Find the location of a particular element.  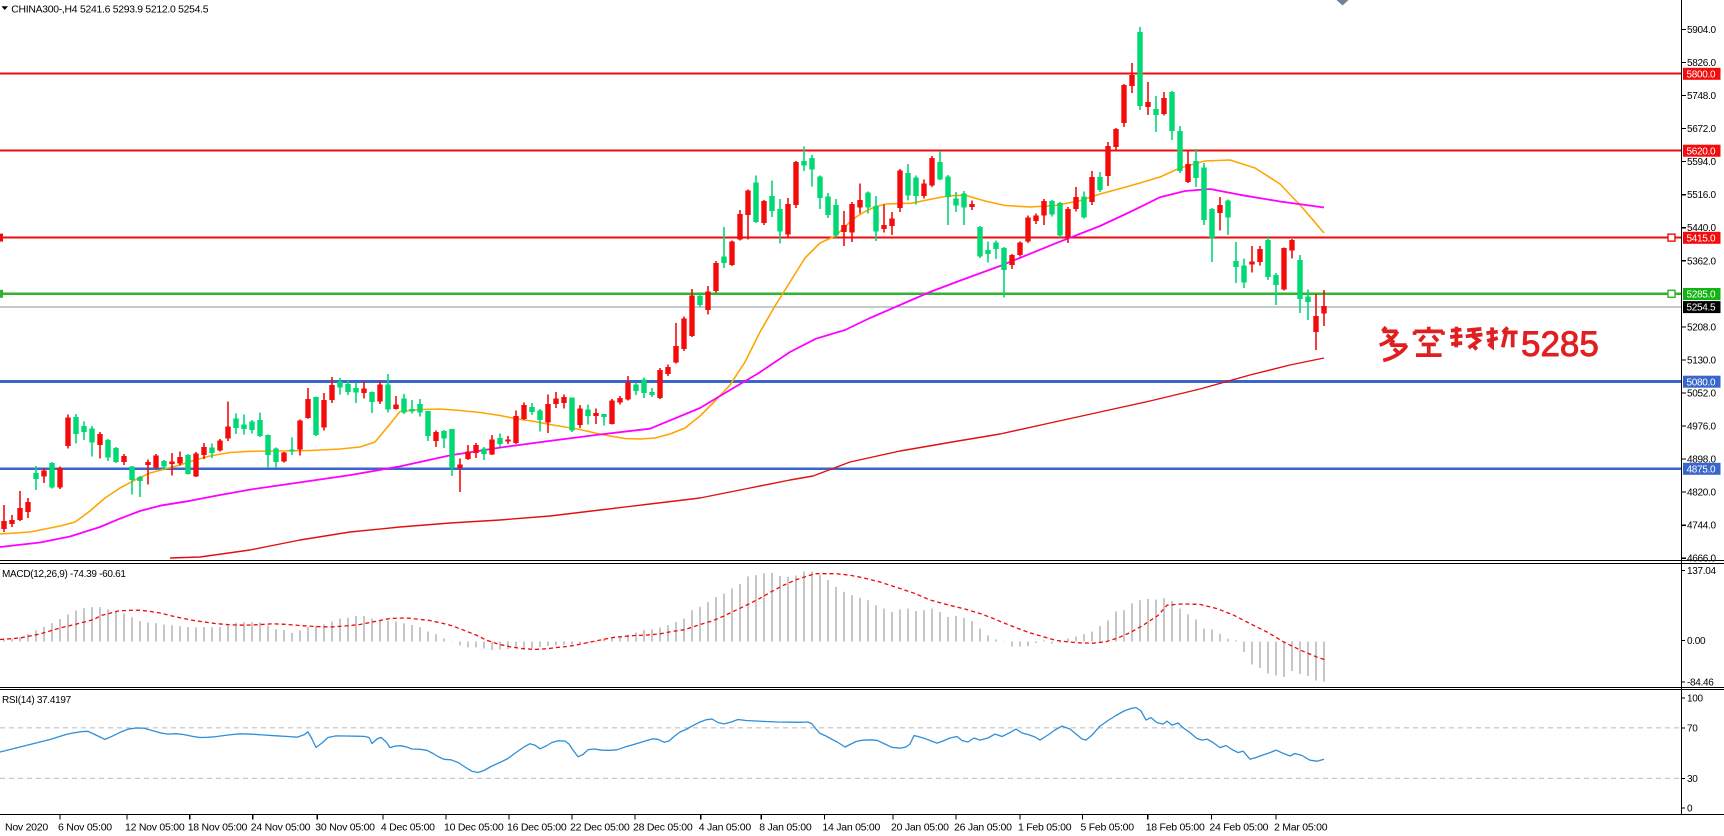

svg-text: 4820.0 is located at coordinates (1702, 493).